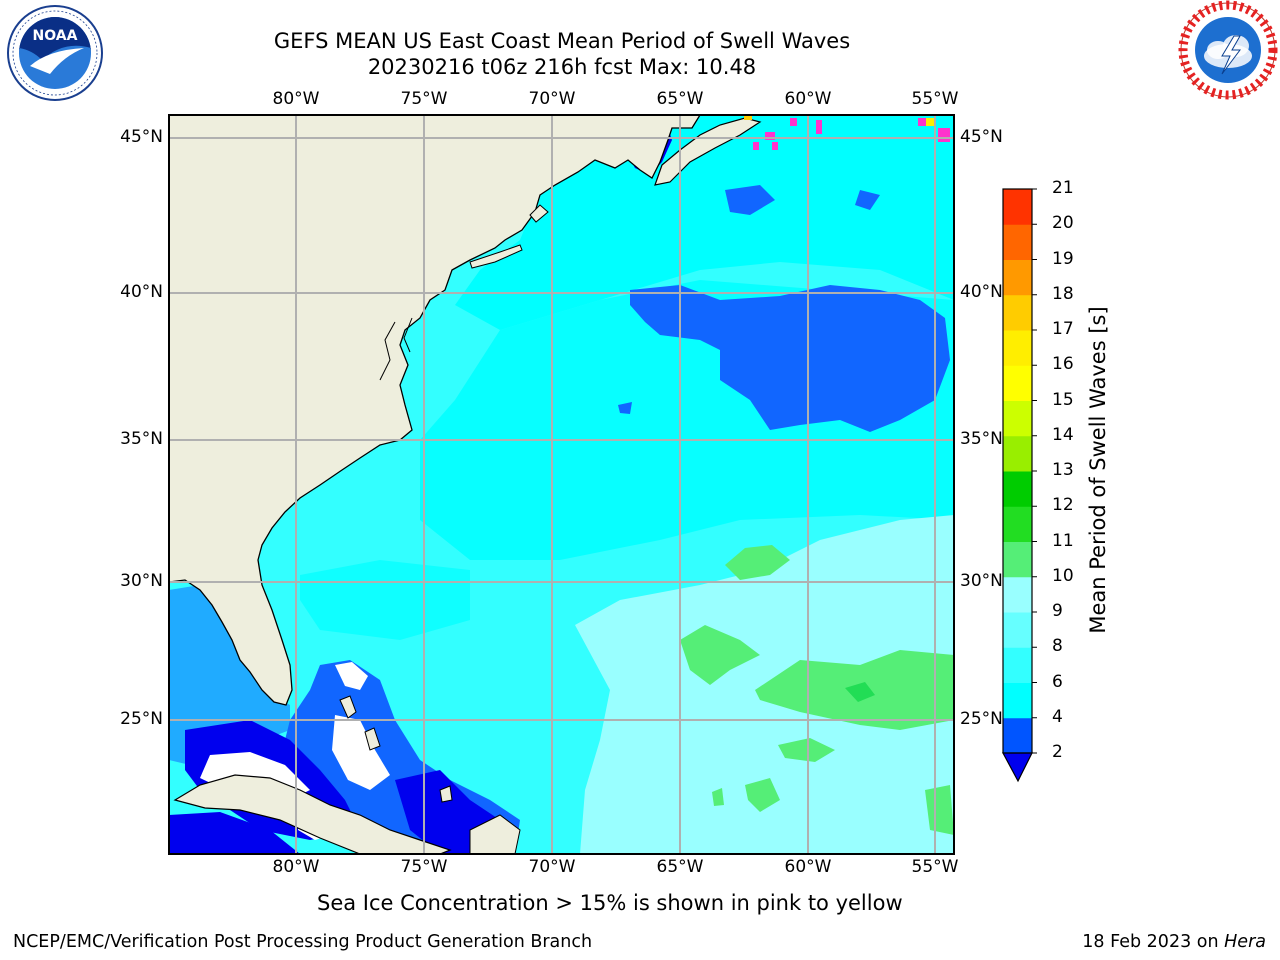  What do you see at coordinates (1063, 364) in the screenshot?
I see `colorbar-tick-label: 16` at bounding box center [1063, 364].